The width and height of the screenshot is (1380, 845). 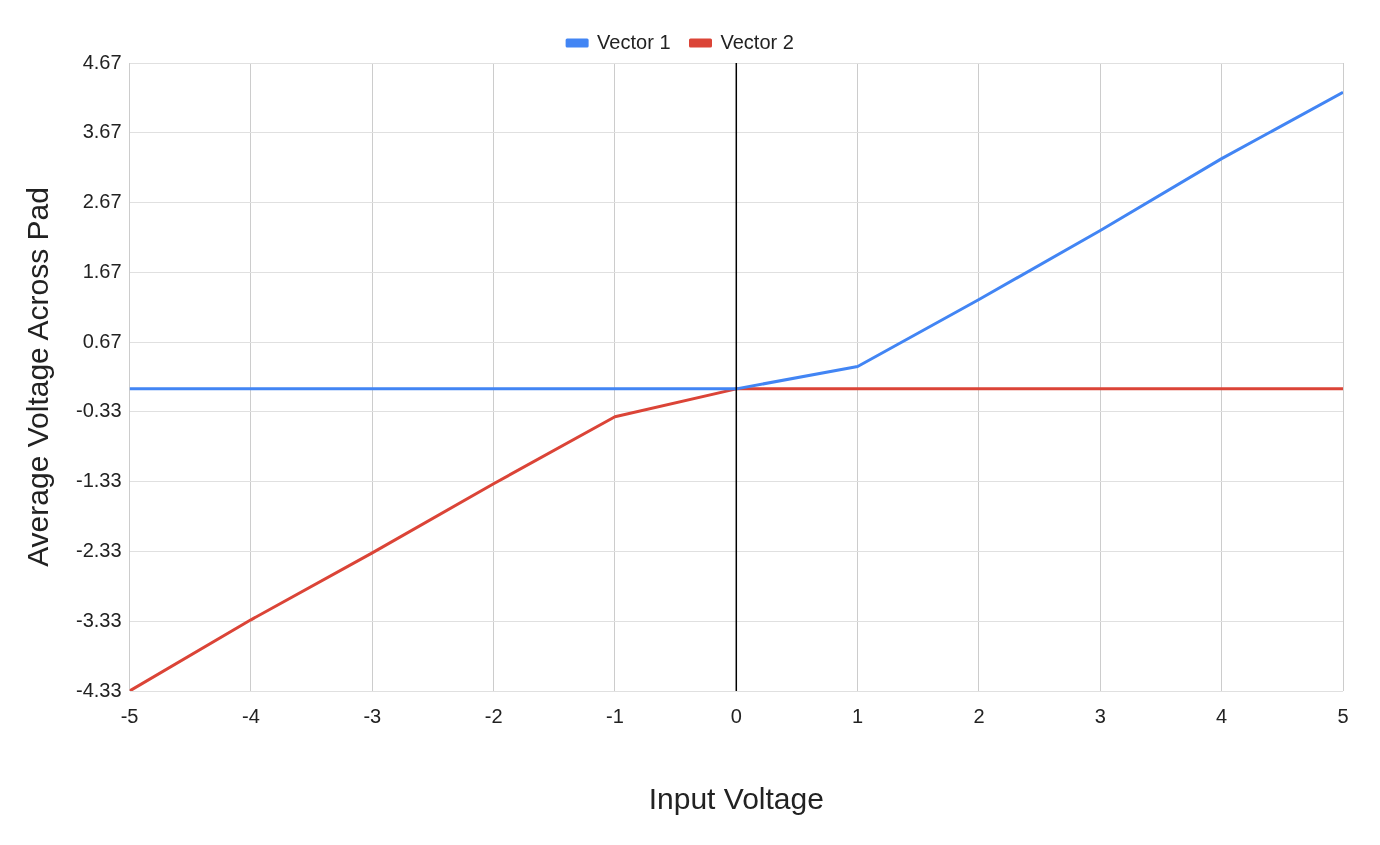 I want to click on legend-label: Vector 2, so click(x=757, y=41).